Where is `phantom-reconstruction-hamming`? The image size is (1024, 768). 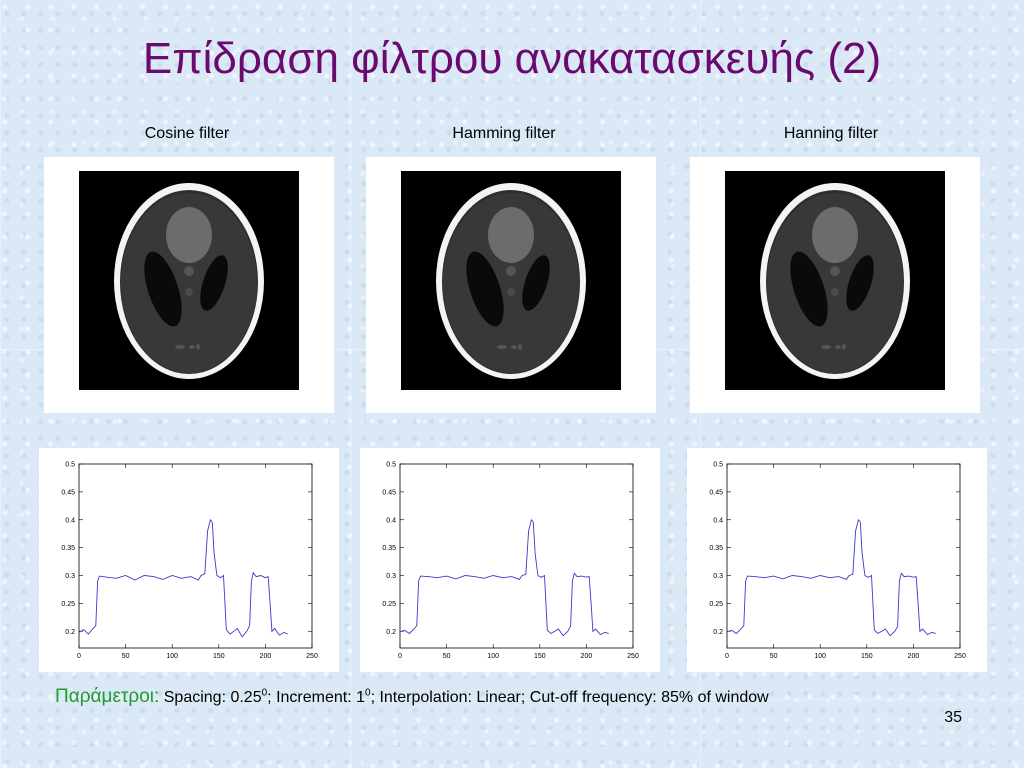
phantom-reconstruction-hamming is located at coordinates (511, 280).